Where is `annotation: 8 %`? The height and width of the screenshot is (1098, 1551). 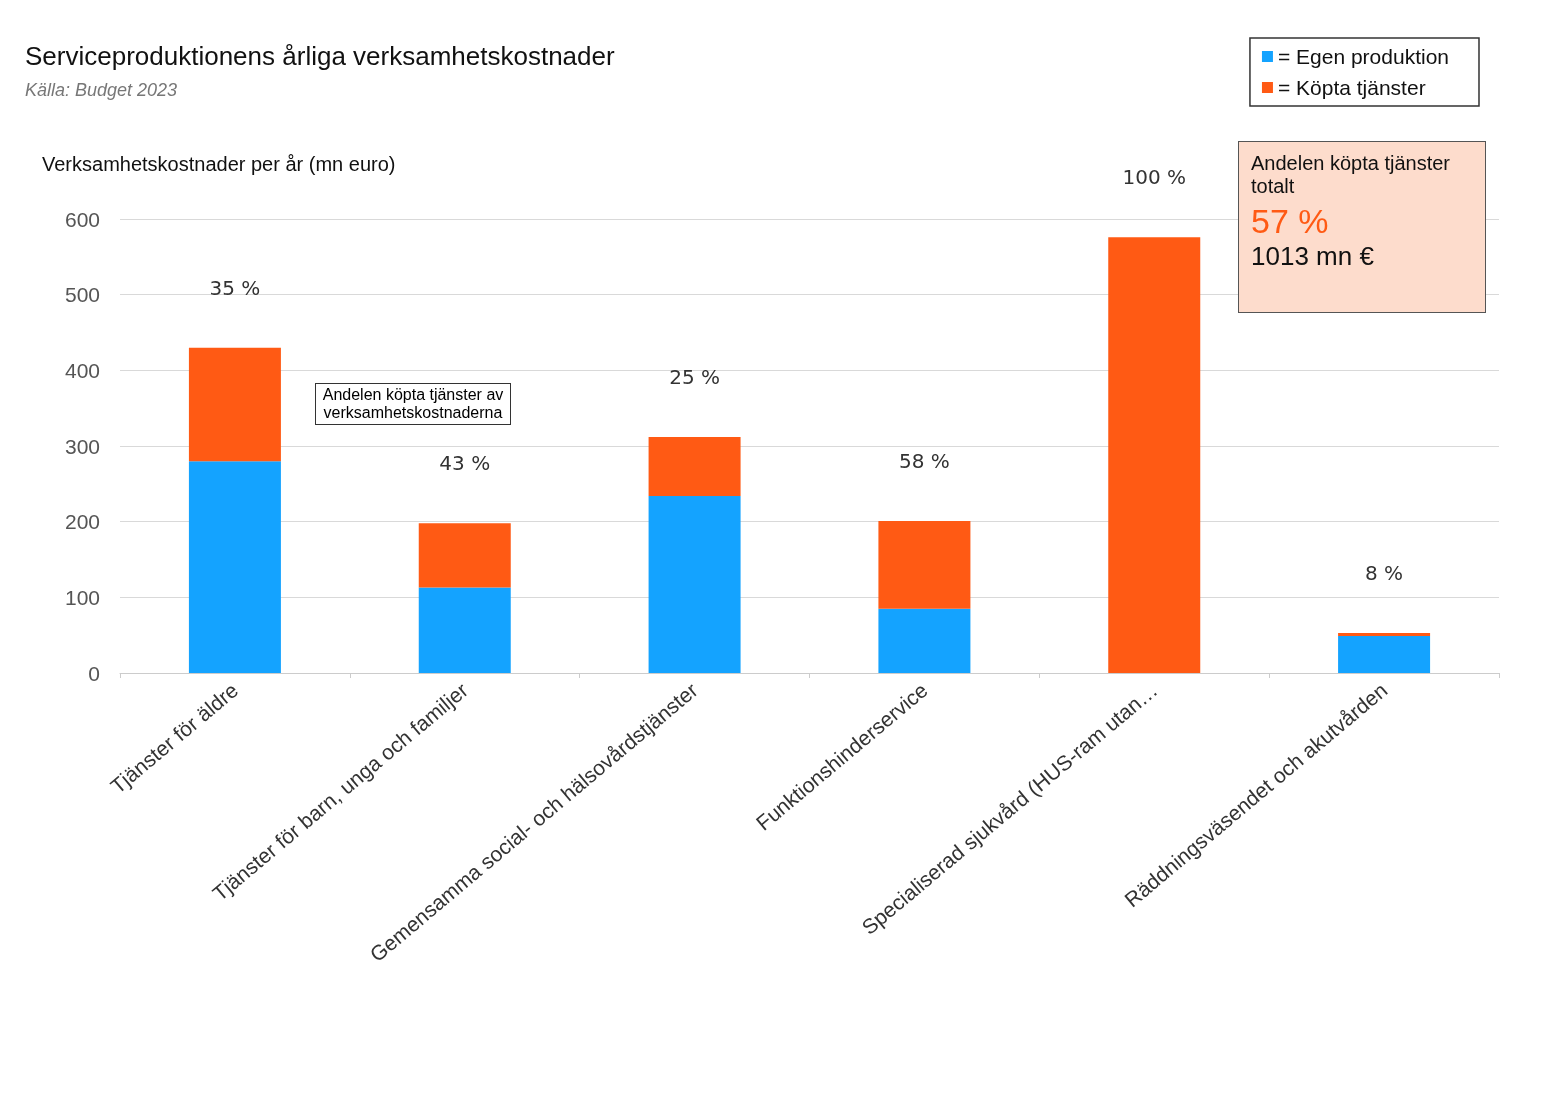
annotation: 8 % is located at coordinates (1384, 572).